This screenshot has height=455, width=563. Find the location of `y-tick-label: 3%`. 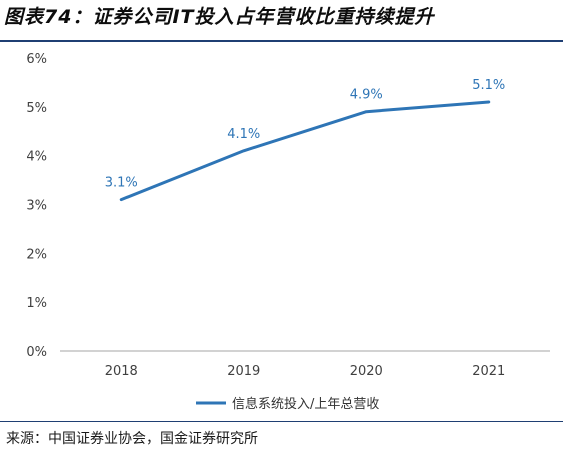

y-tick-label: 3% is located at coordinates (36, 206).